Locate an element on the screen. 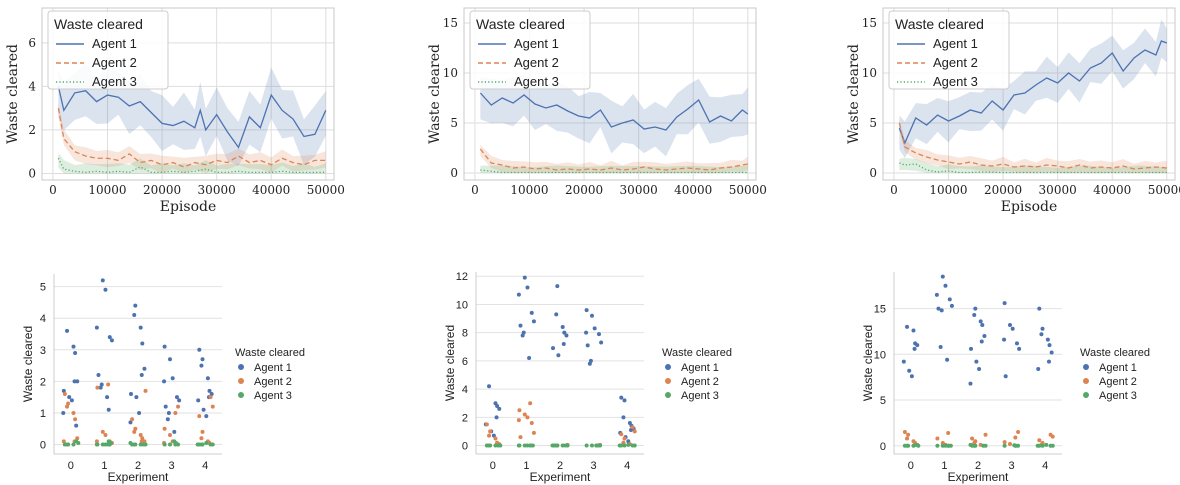 The image size is (1180, 485). y-tick-label: 4 is located at coordinates (465, 390).